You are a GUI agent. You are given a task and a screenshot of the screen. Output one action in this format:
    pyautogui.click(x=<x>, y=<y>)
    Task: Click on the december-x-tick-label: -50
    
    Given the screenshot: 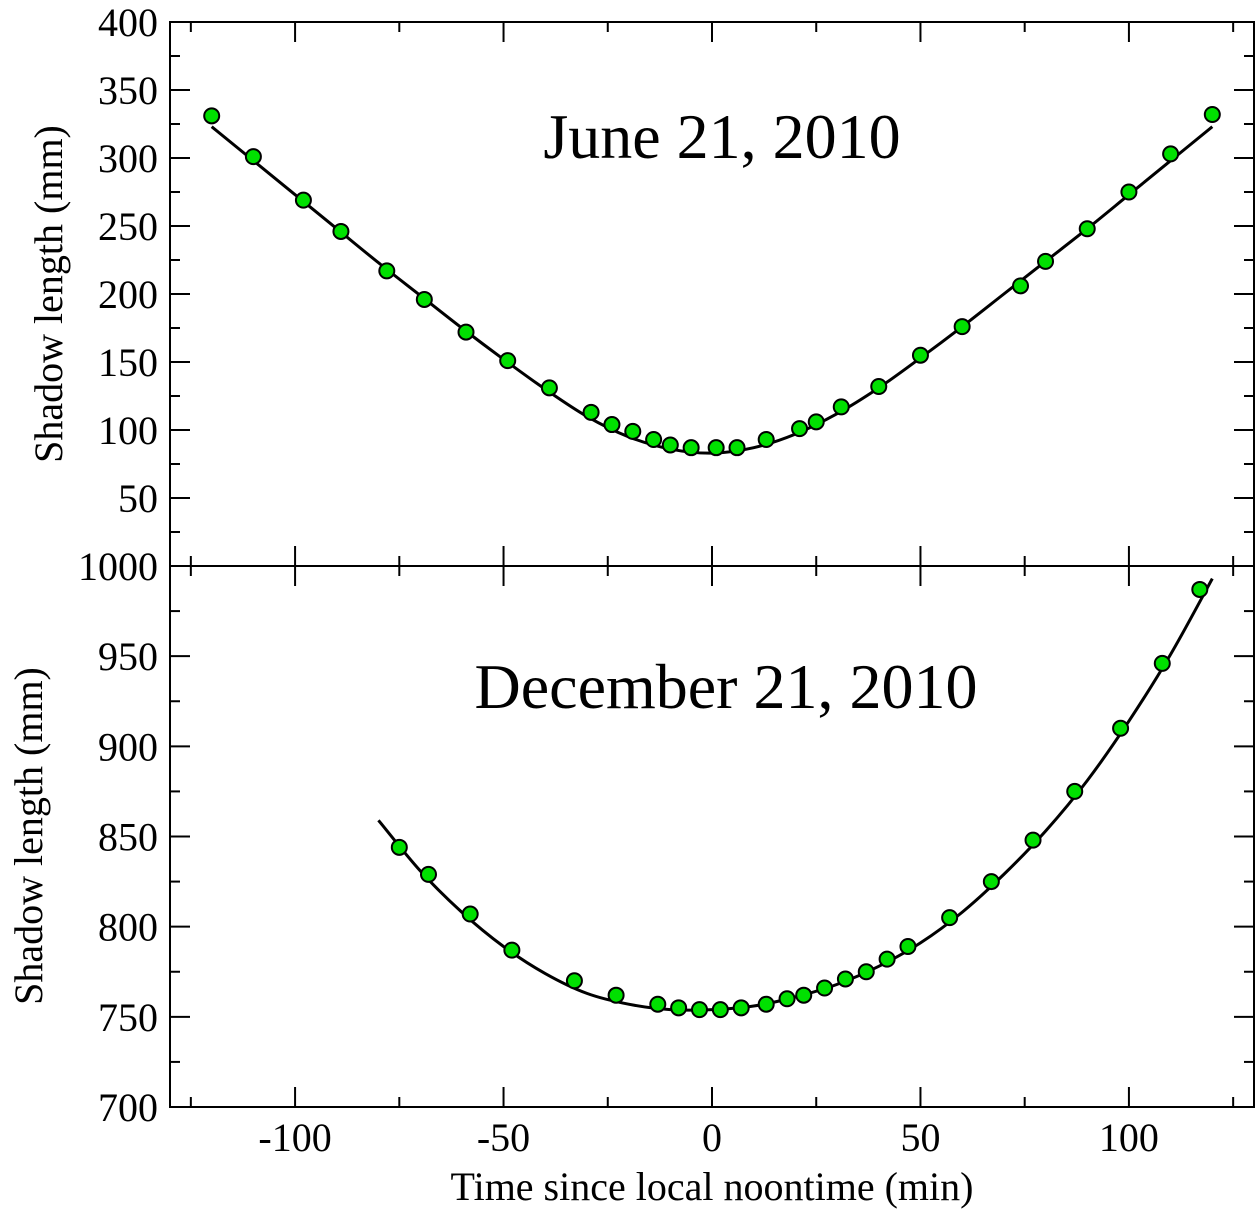 What is the action you would take?
    pyautogui.click(x=503, y=1137)
    